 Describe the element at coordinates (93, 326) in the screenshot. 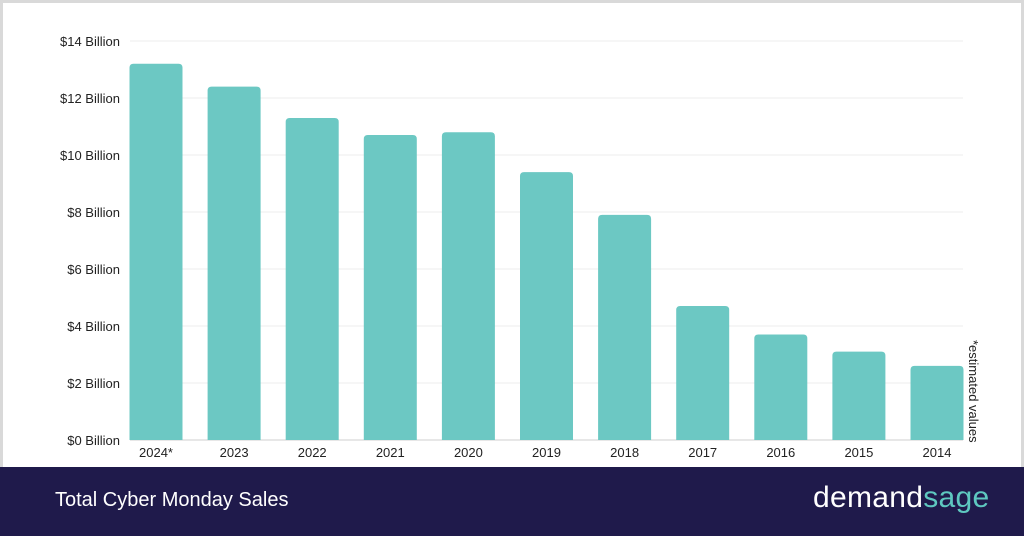

I see `y-tick-label: $4 Billion` at that location.